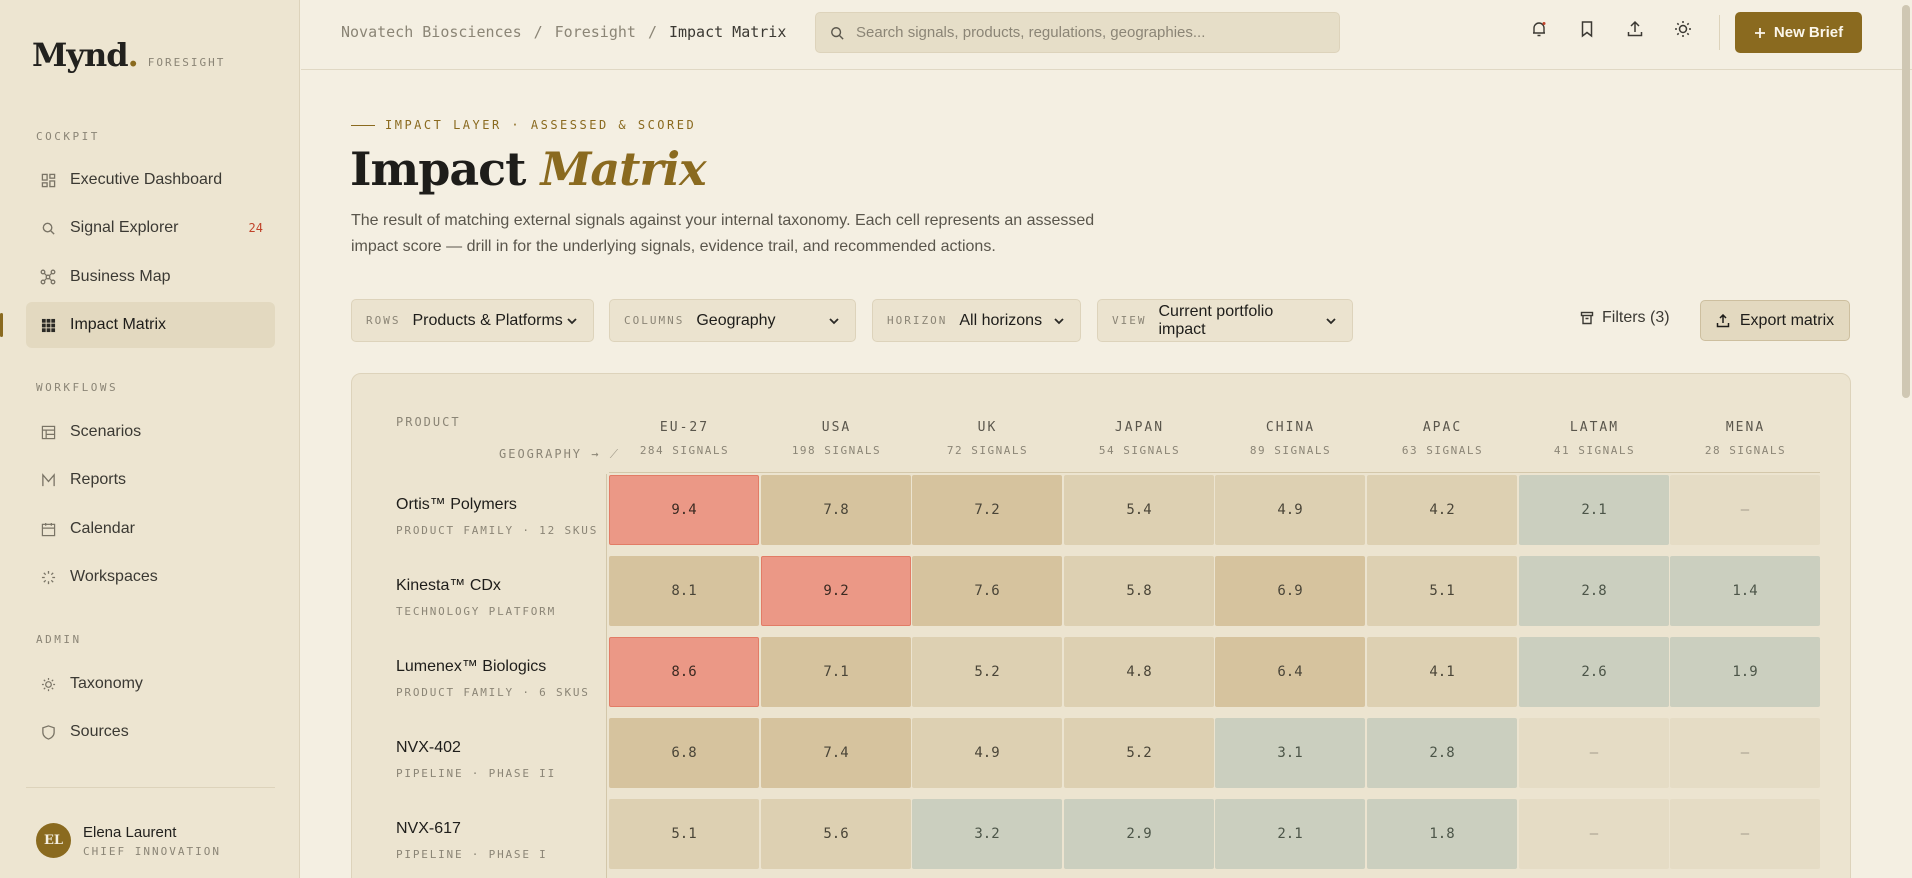 This screenshot has height=878, width=1912. What do you see at coordinates (1587, 29) in the screenshot?
I see `bookmark-icon` at bounding box center [1587, 29].